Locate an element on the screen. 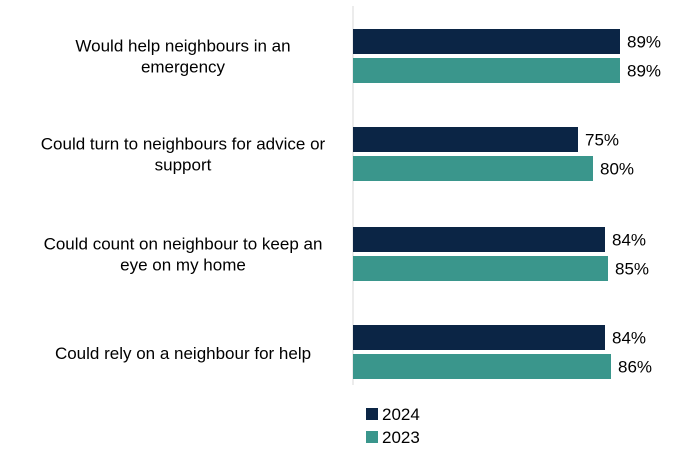 The width and height of the screenshot is (688, 475). data-label: 86% is located at coordinates (635, 367).